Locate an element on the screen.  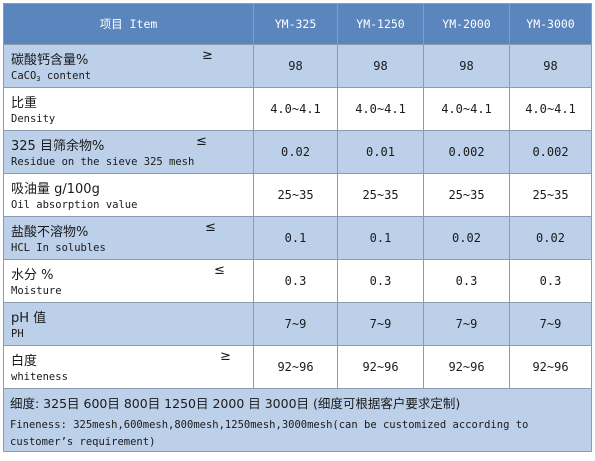
property-name-en: HCL In solubles is located at coordinates (58, 248).